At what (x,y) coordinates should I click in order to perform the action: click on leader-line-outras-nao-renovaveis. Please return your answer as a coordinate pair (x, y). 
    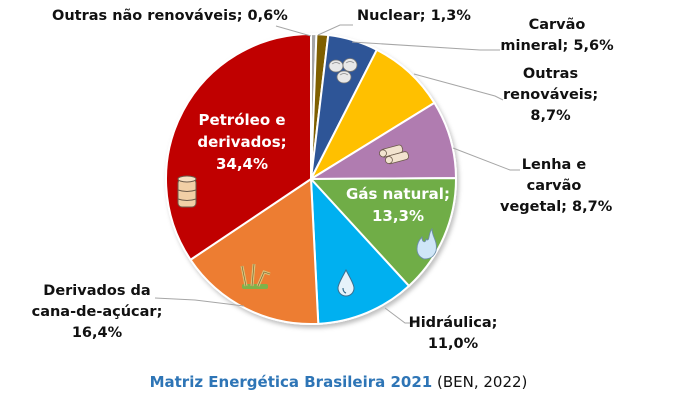
    Looking at the image, I should click on (293, 31).